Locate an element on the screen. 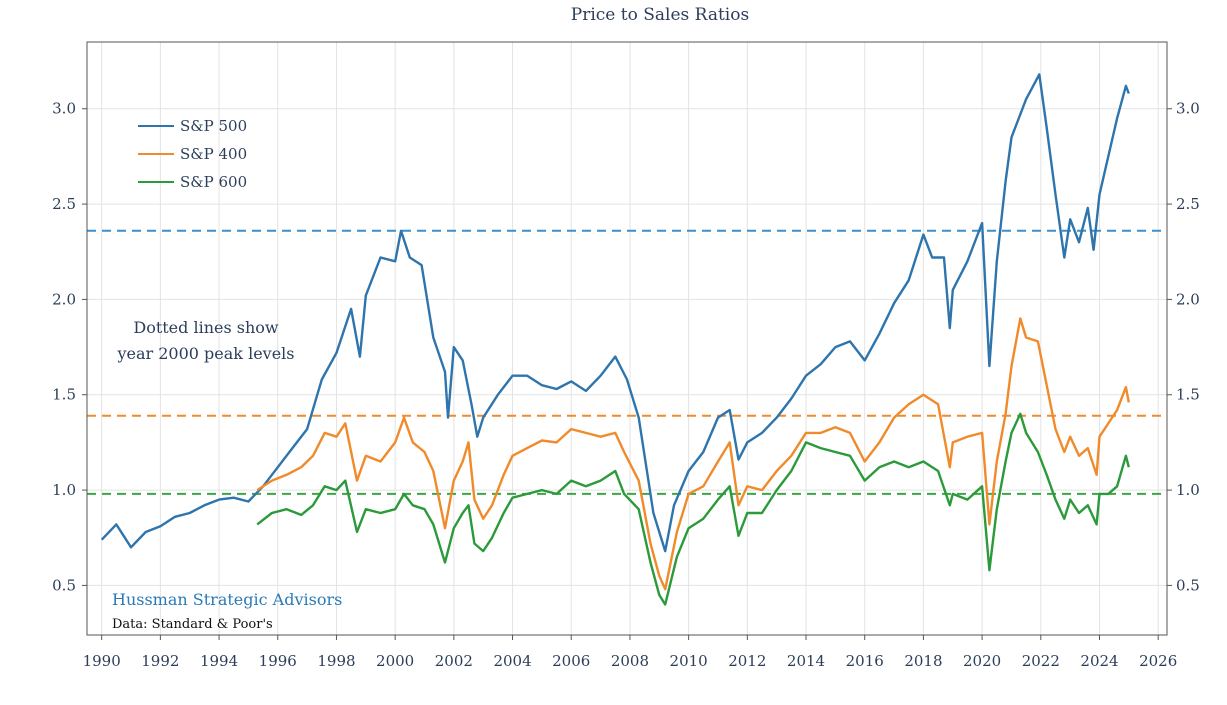  x-tick-label: 2016 is located at coordinates (865, 661).